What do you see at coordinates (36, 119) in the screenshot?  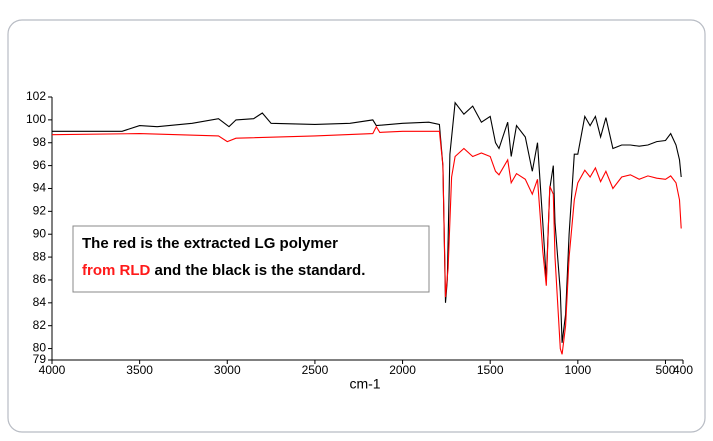 I see `y-tick-label: 100` at bounding box center [36, 119].